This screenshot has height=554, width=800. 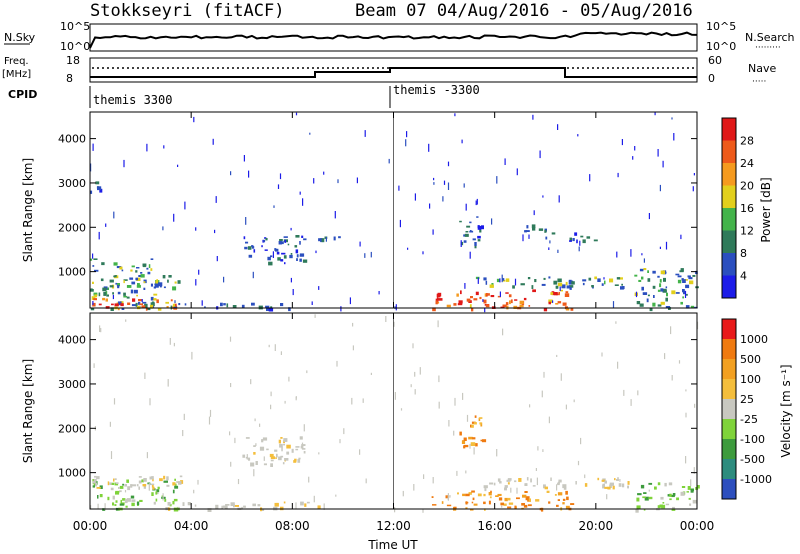 What do you see at coordinates (729, 429) in the screenshot?
I see `velocity-colorbar-swatch` at bounding box center [729, 429].